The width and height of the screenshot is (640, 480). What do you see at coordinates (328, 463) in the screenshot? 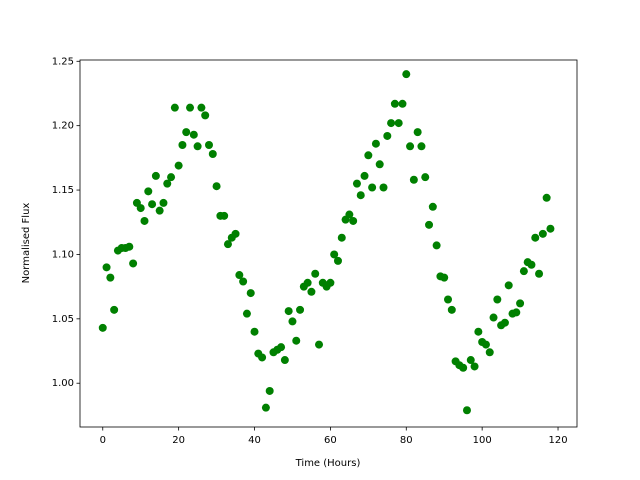
I see `x-axis-label: Time (Hours)` at bounding box center [328, 463].